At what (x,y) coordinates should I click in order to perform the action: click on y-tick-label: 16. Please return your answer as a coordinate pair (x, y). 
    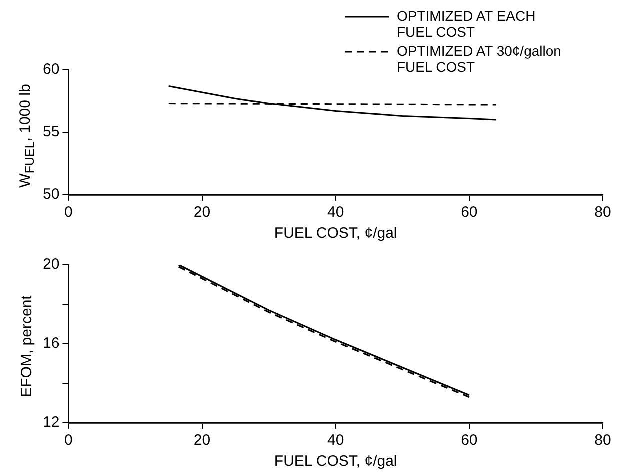
    Looking at the image, I should click on (51, 343).